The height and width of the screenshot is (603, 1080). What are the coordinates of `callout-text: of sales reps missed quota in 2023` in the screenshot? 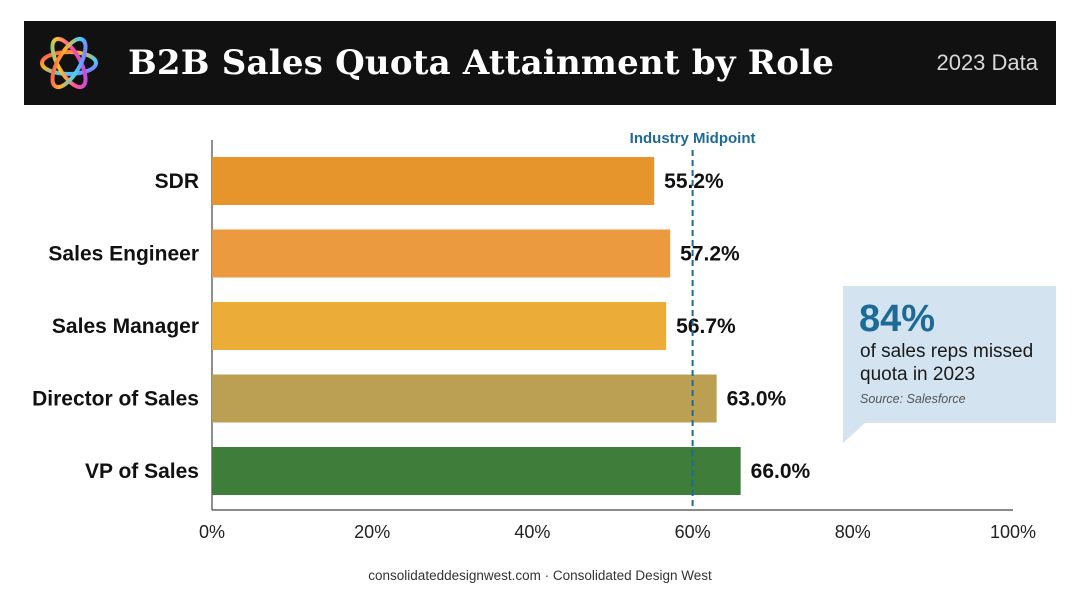 It's located at (947, 363).